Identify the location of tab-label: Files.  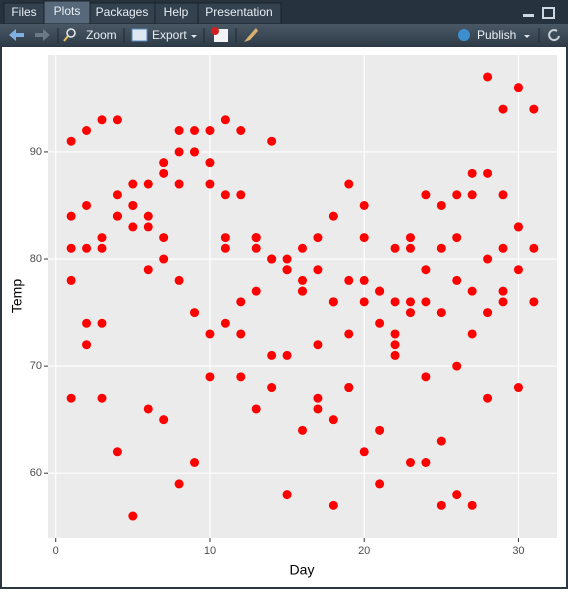
(23, 12).